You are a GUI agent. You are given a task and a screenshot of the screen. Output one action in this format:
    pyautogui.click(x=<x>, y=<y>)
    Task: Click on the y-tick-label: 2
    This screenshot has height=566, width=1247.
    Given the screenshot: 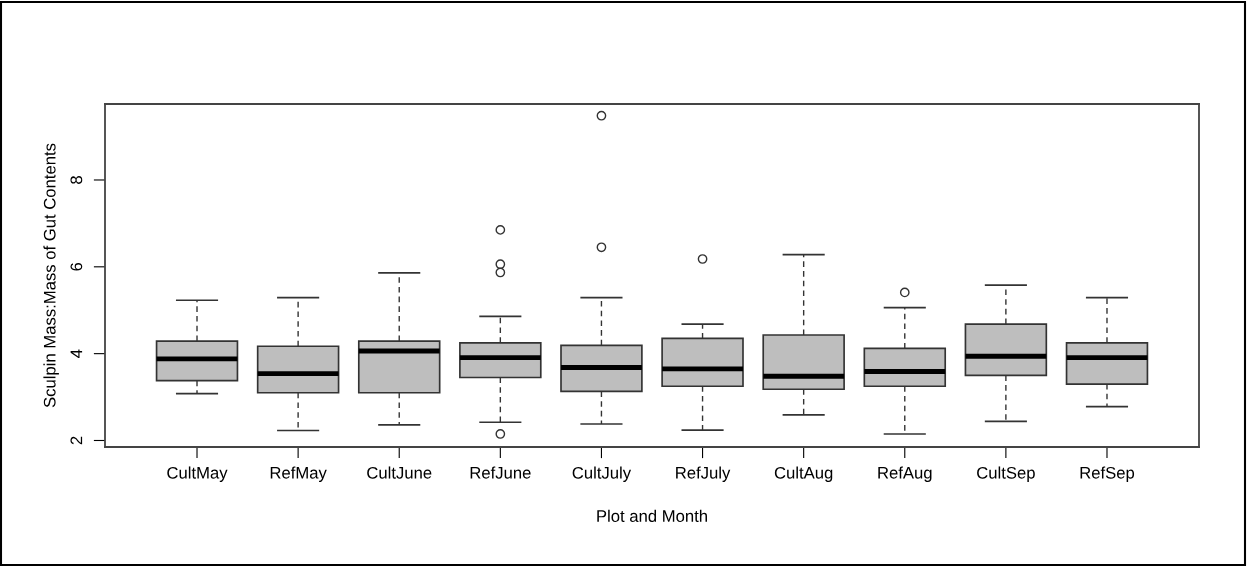 What is the action you would take?
    pyautogui.click(x=76, y=440)
    